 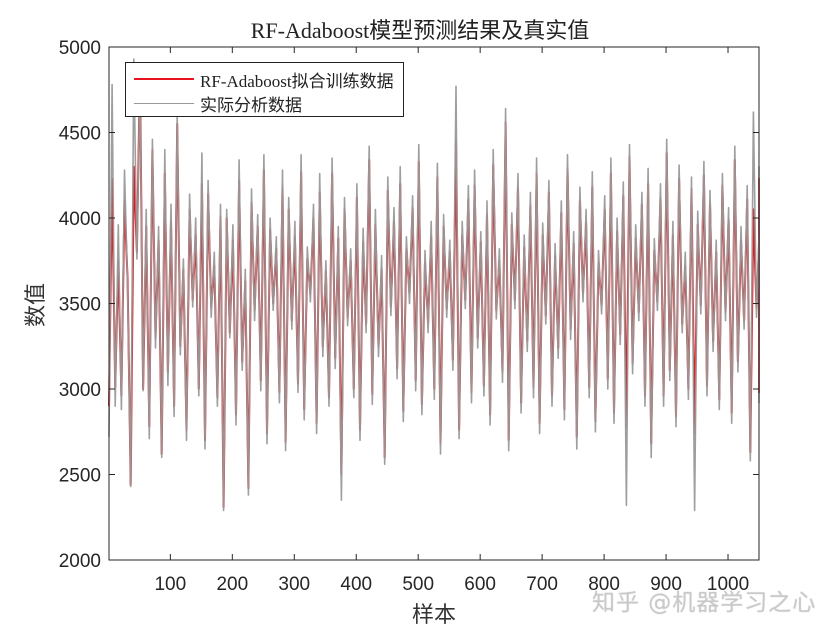 What do you see at coordinates (433, 615) in the screenshot?
I see `x-axis-label: 样本` at bounding box center [433, 615].